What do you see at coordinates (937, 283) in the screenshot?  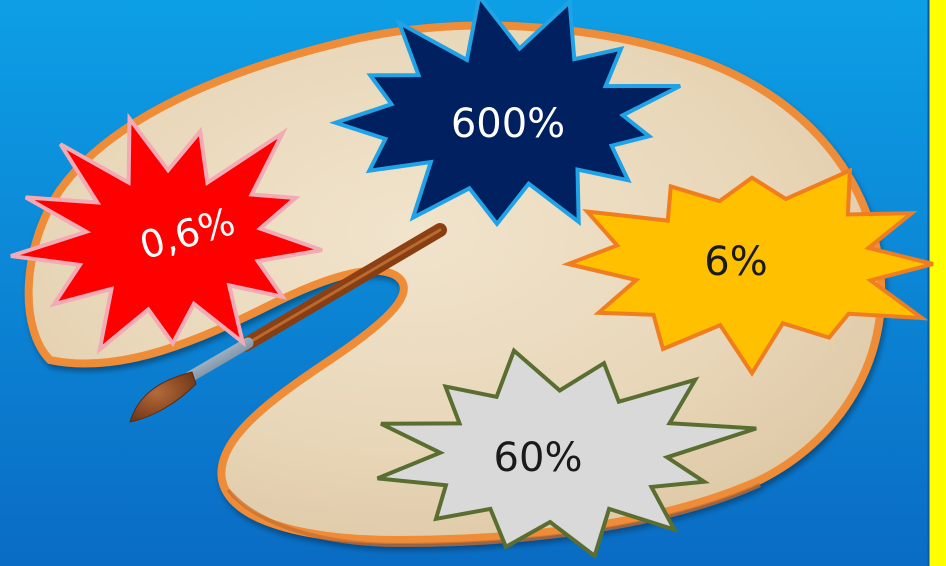 I see `right-frame-strip` at bounding box center [937, 283].